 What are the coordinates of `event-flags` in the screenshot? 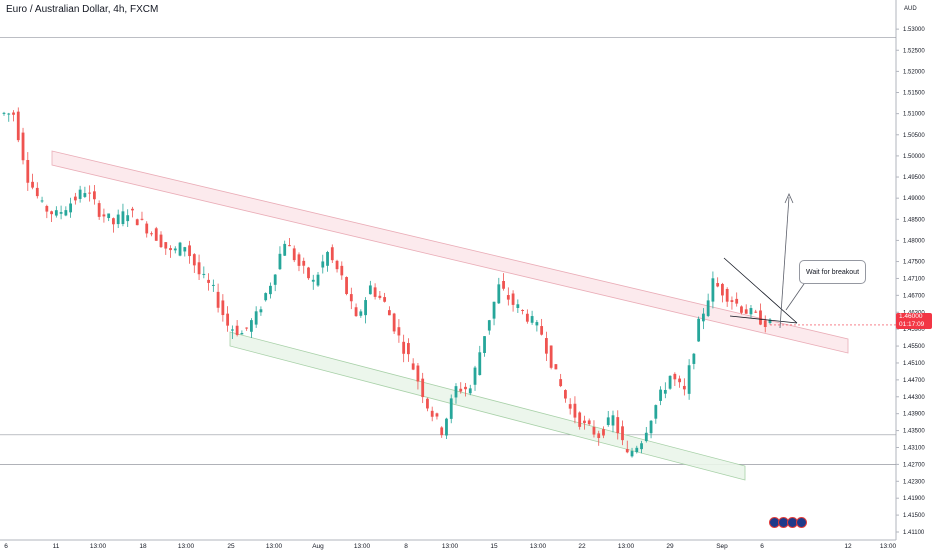 It's located at (788, 522).